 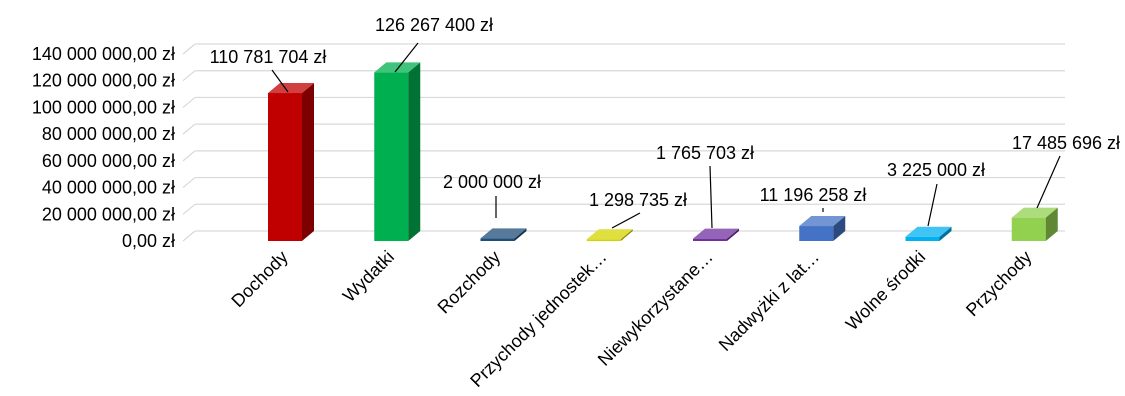 I want to click on y-tick-label: 20 000 000,00 zł, so click(x=108, y=214).